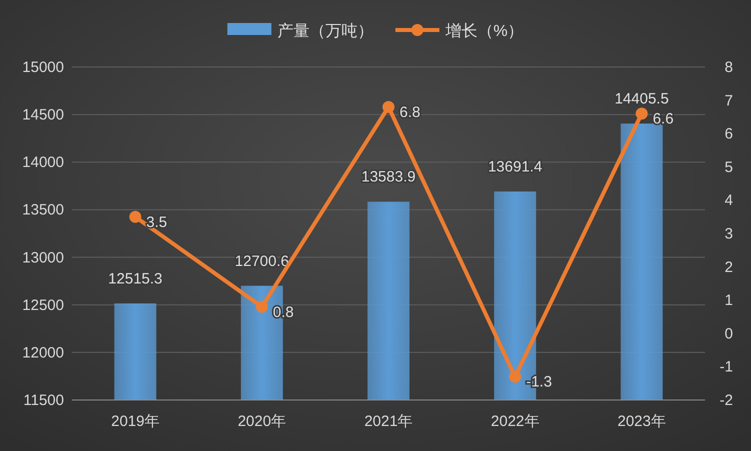 This screenshot has width=751, height=451. Describe the element at coordinates (388, 177) in the screenshot. I see `data-label: 13583.9` at that location.